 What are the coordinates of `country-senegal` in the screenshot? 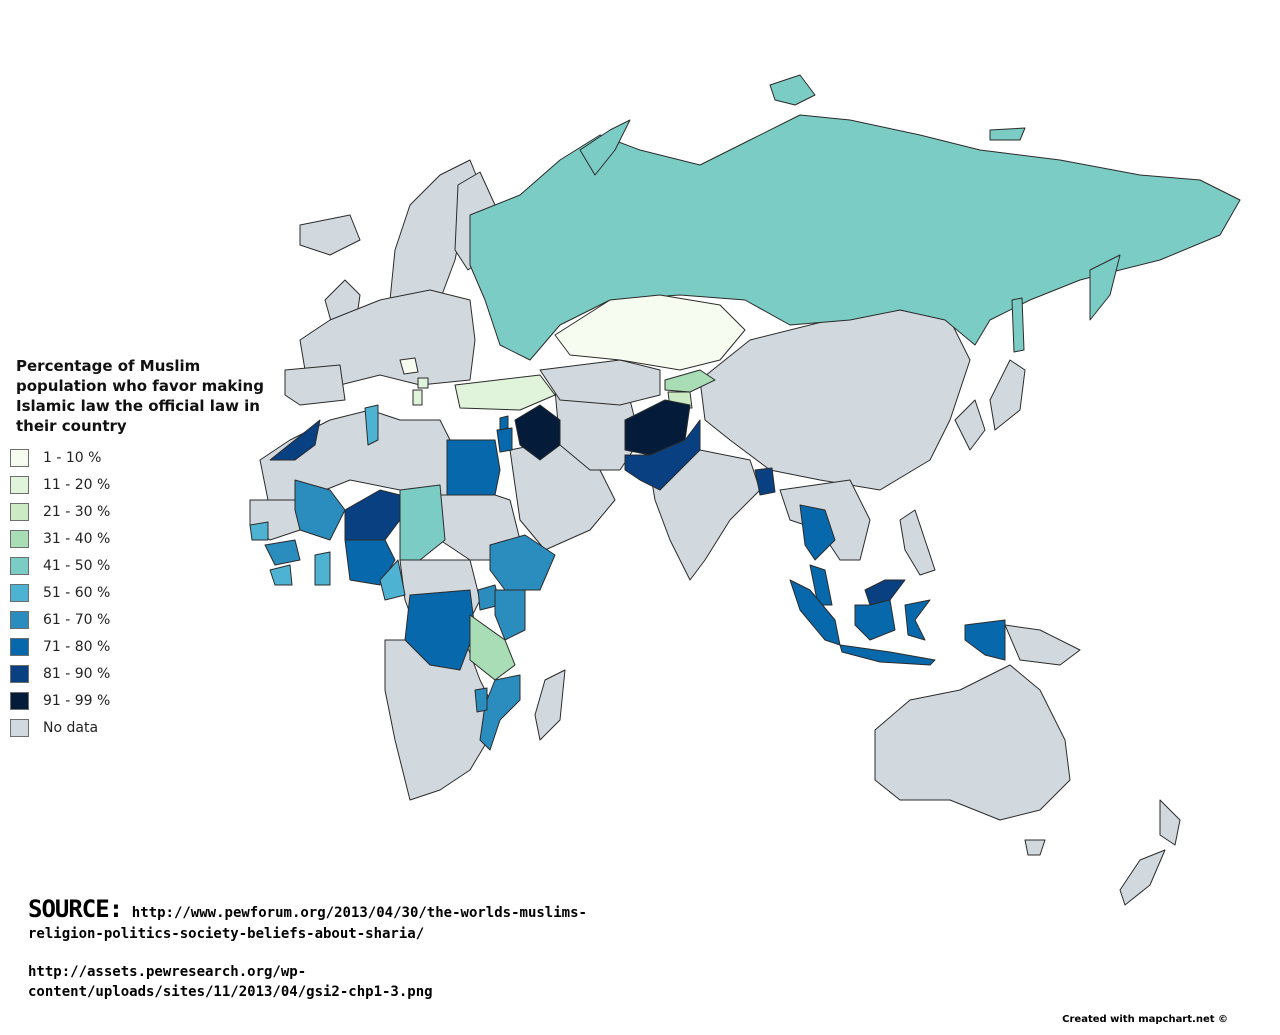 It's located at (259, 531).